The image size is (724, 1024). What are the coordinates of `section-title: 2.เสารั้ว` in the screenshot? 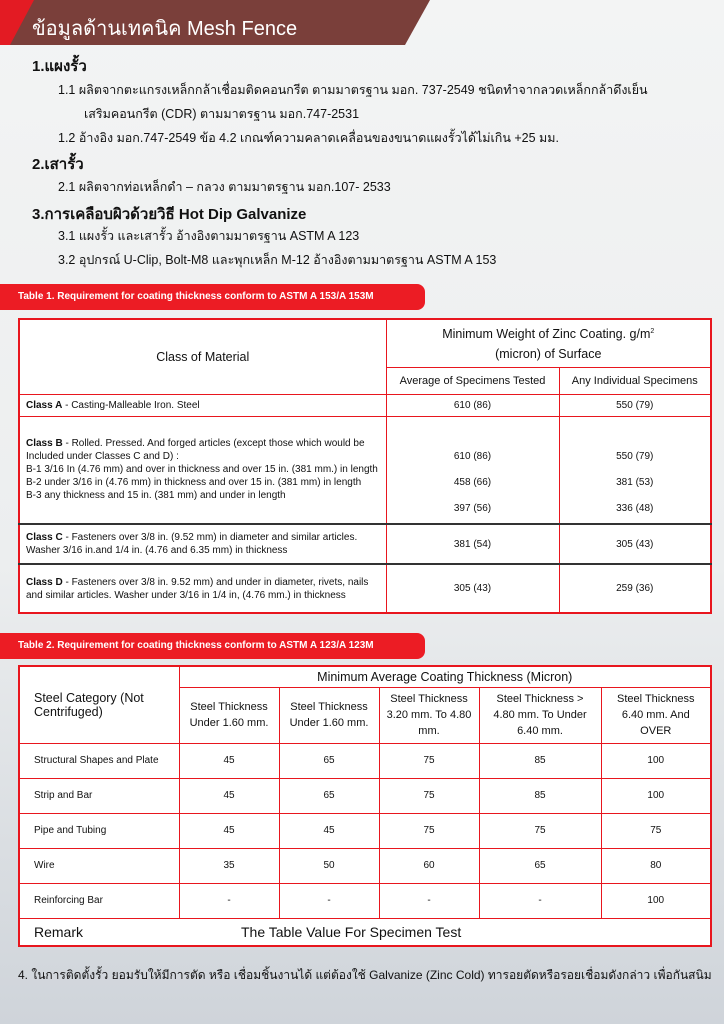 It's located at (58, 164).